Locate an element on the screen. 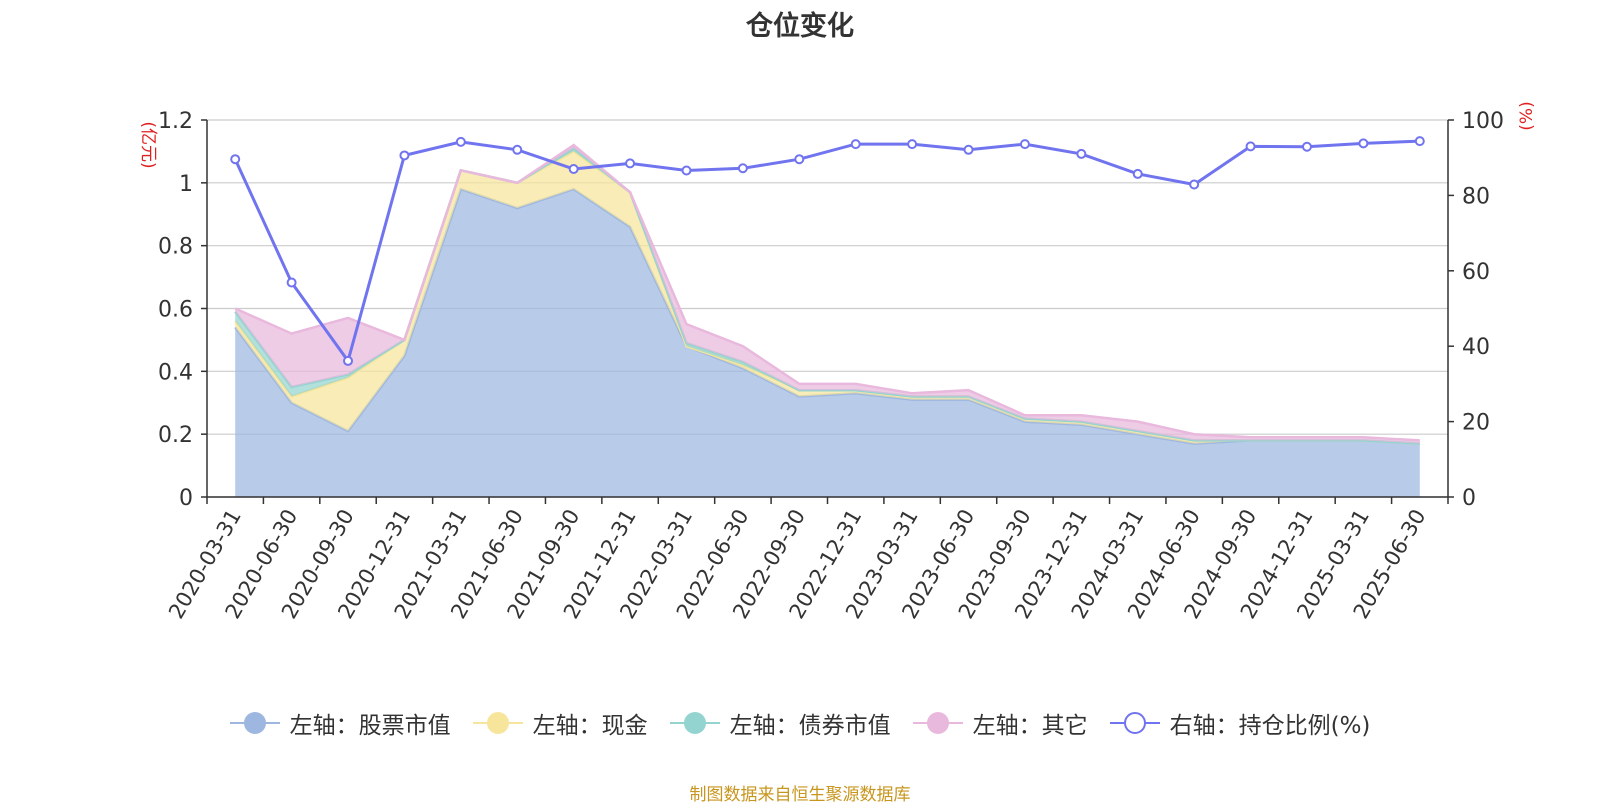 This screenshot has width=1600, height=805. right-axis-unit: (%) is located at coordinates (1527, 115).